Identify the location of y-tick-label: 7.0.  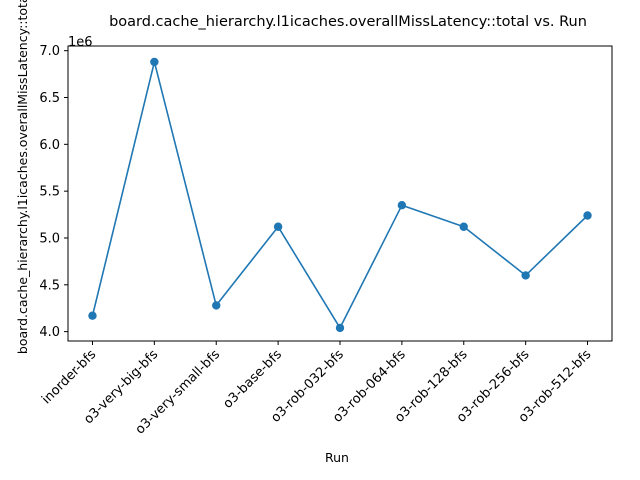
(49, 51).